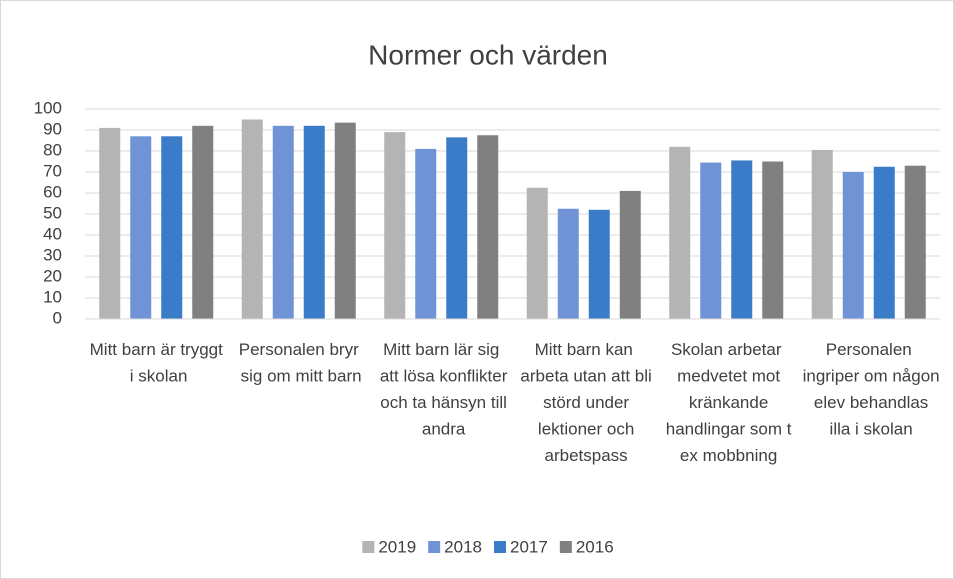  What do you see at coordinates (52, 128) in the screenshot?
I see `y-tick-label: 90` at bounding box center [52, 128].